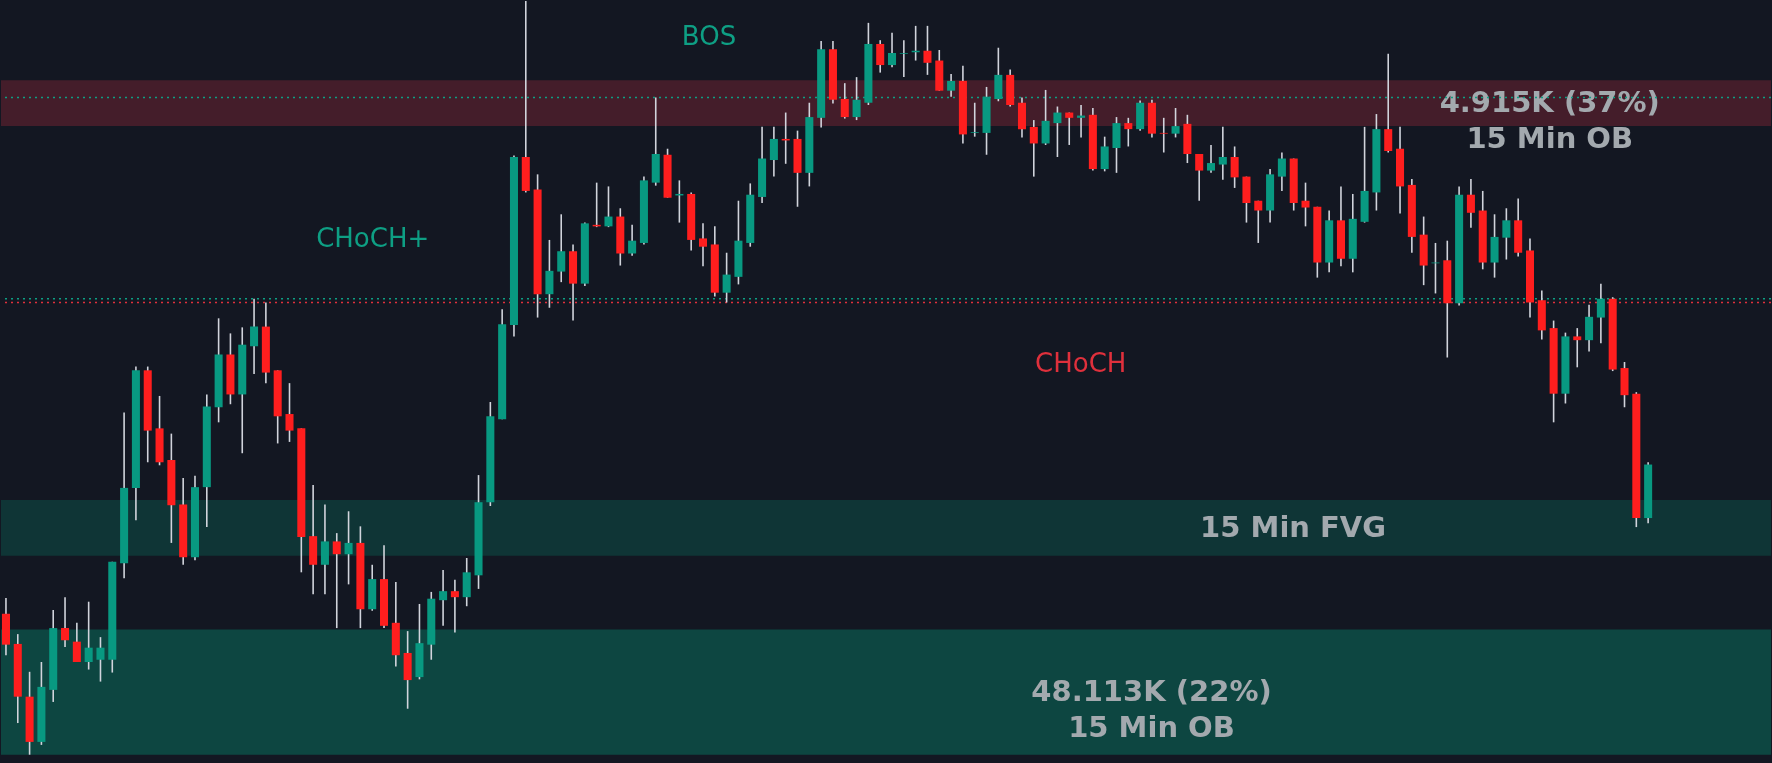 This screenshot has height=763, width=1772. I want to click on ref-line-label: CHoCH+, so click(373, 237).